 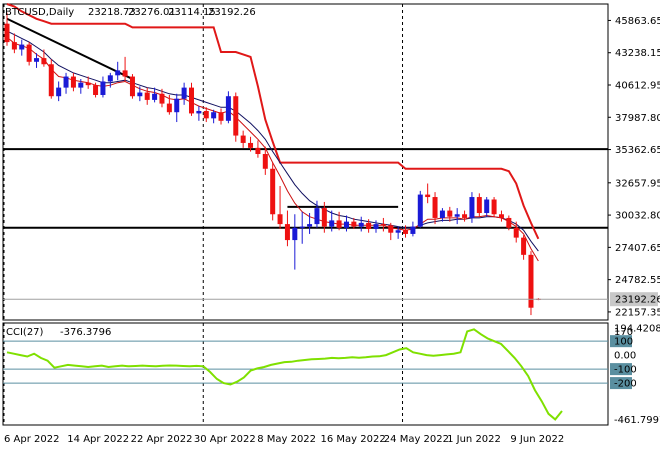 I want to click on price-tick-label: 40612.95, so click(x=637, y=85).